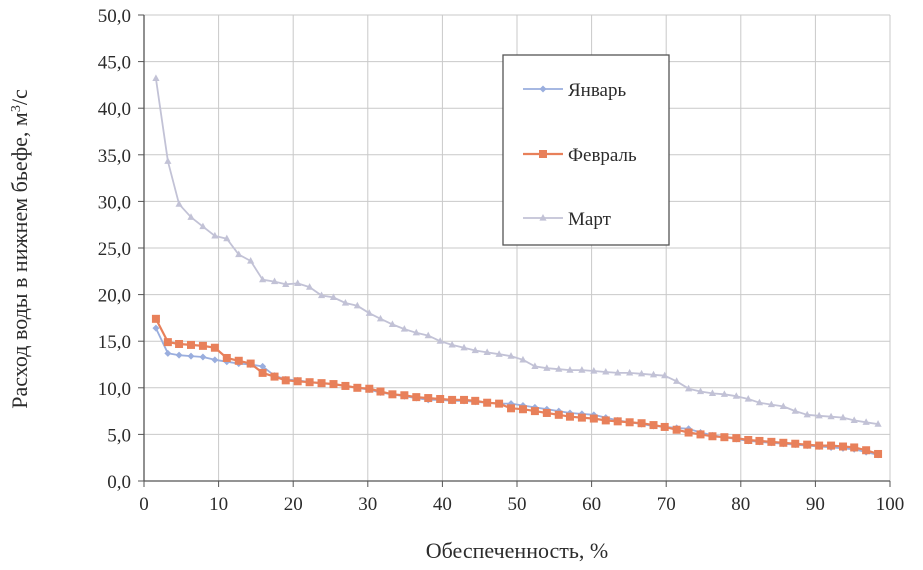 Image resolution: width=923 pixels, height=570 pixels. I want to click on y-tick-label: 30,0, so click(114, 202).